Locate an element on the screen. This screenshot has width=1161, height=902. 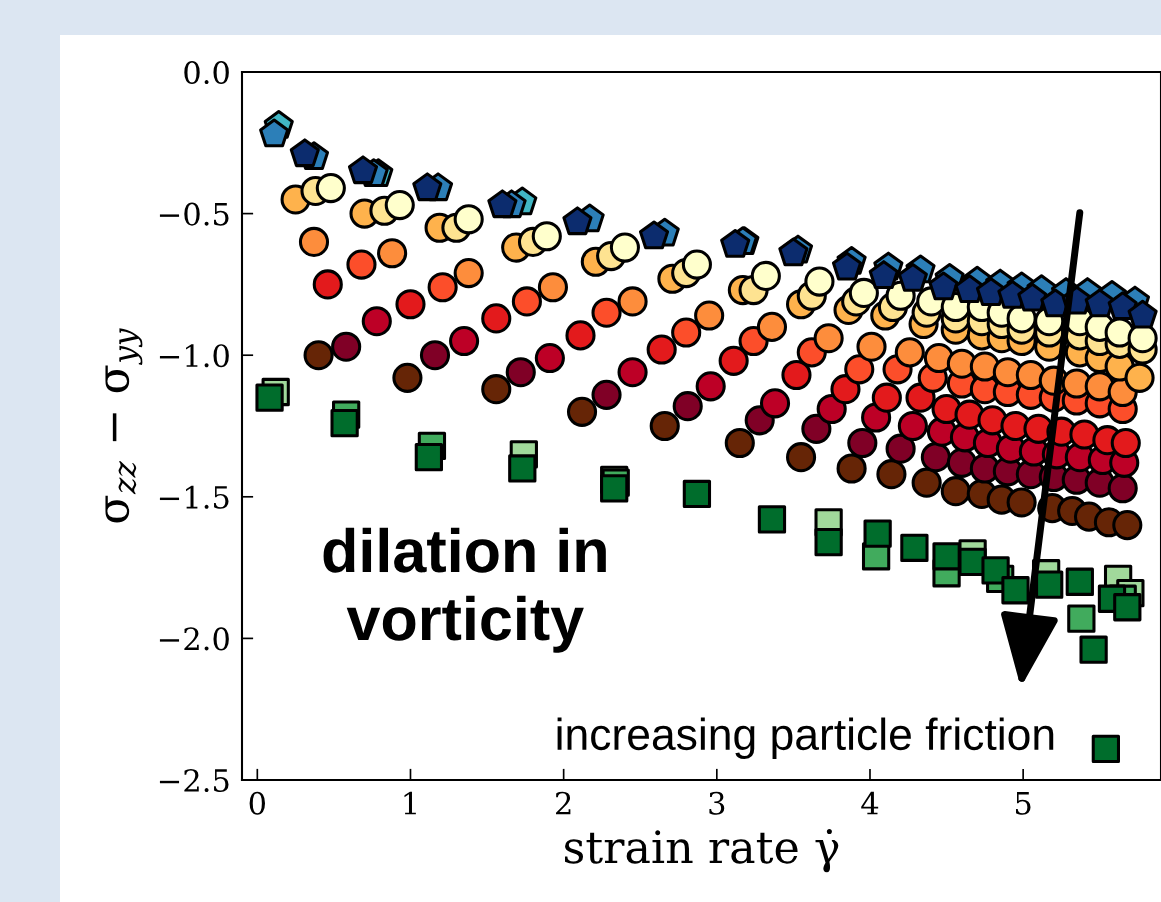
annotation: dilation in vorticity is located at coordinates (464, 590).